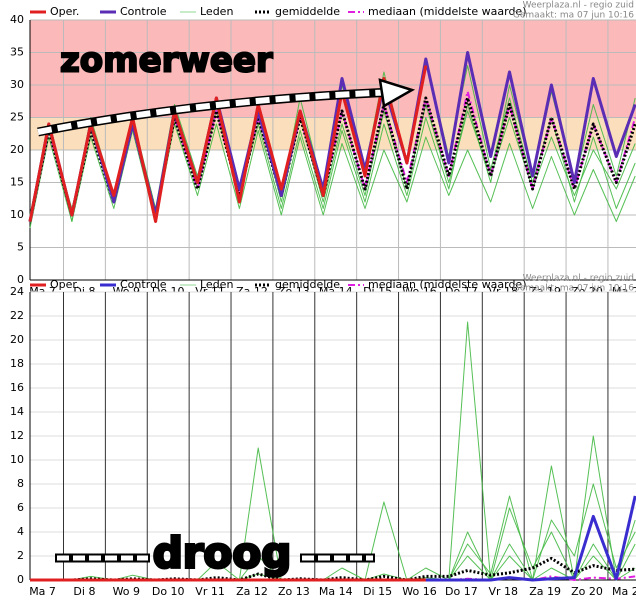 The image size is (636, 600). What do you see at coordinates (397, 93) in the screenshot?
I see `arrow-head` at bounding box center [397, 93].